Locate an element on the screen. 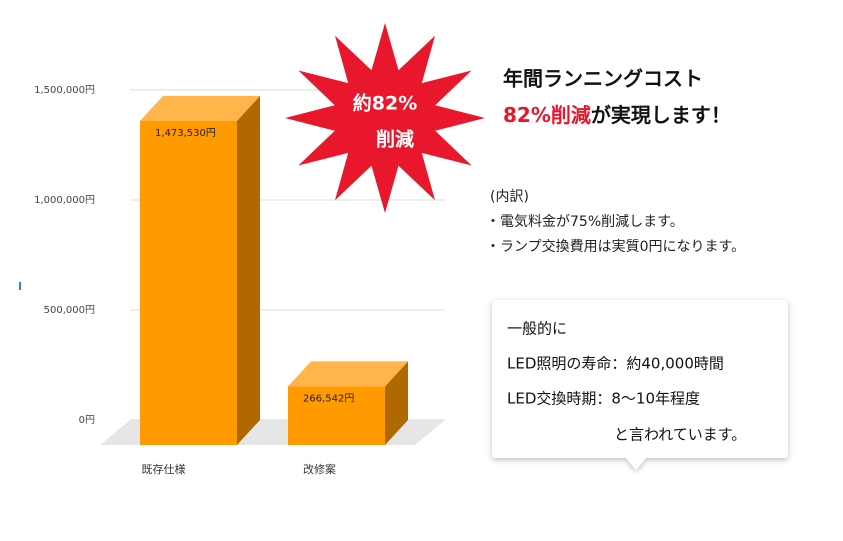  headline-rest: が実現します！ is located at coordinates (661, 115).